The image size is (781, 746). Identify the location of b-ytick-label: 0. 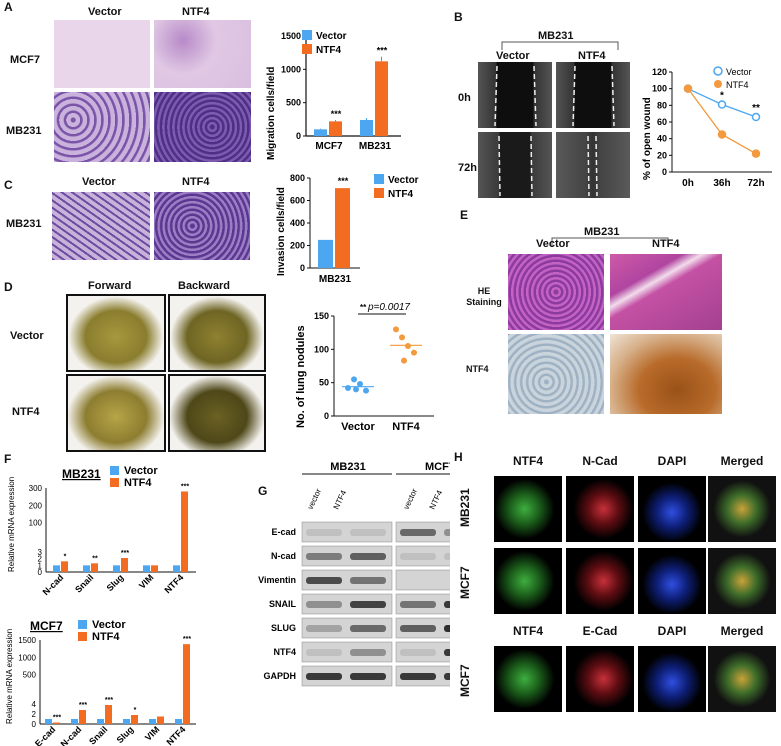
(664, 172).